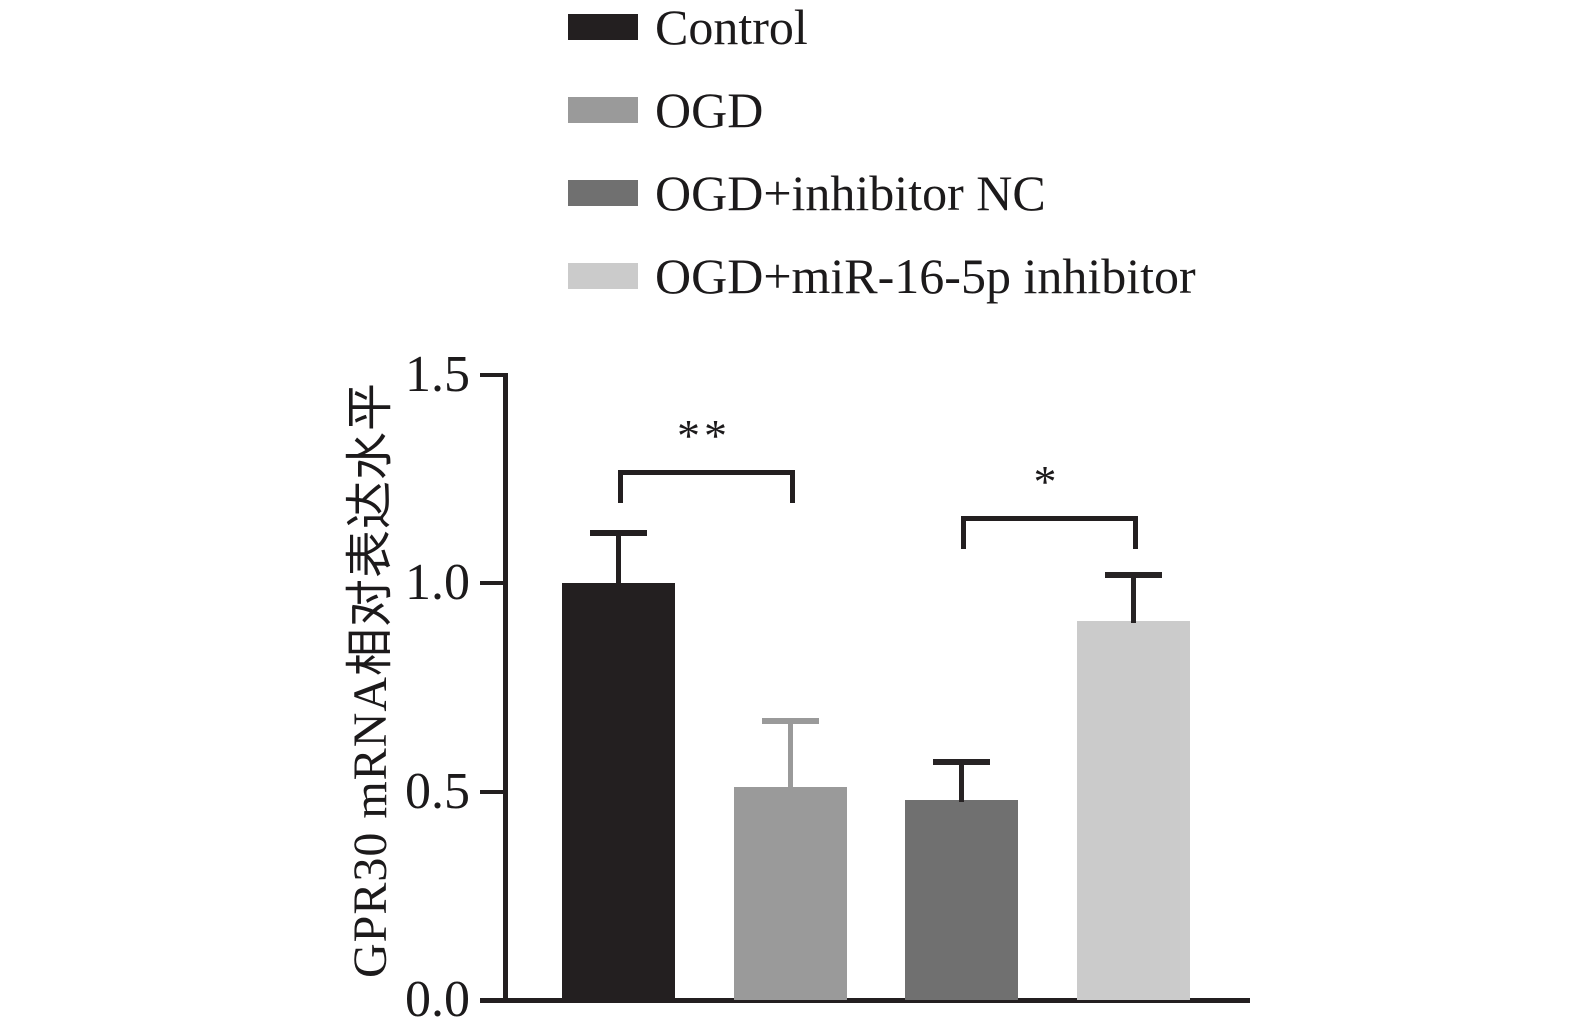  I want to click on error-bar-ogd-mir-16-5p-inhibitor, so click(1133, 598).